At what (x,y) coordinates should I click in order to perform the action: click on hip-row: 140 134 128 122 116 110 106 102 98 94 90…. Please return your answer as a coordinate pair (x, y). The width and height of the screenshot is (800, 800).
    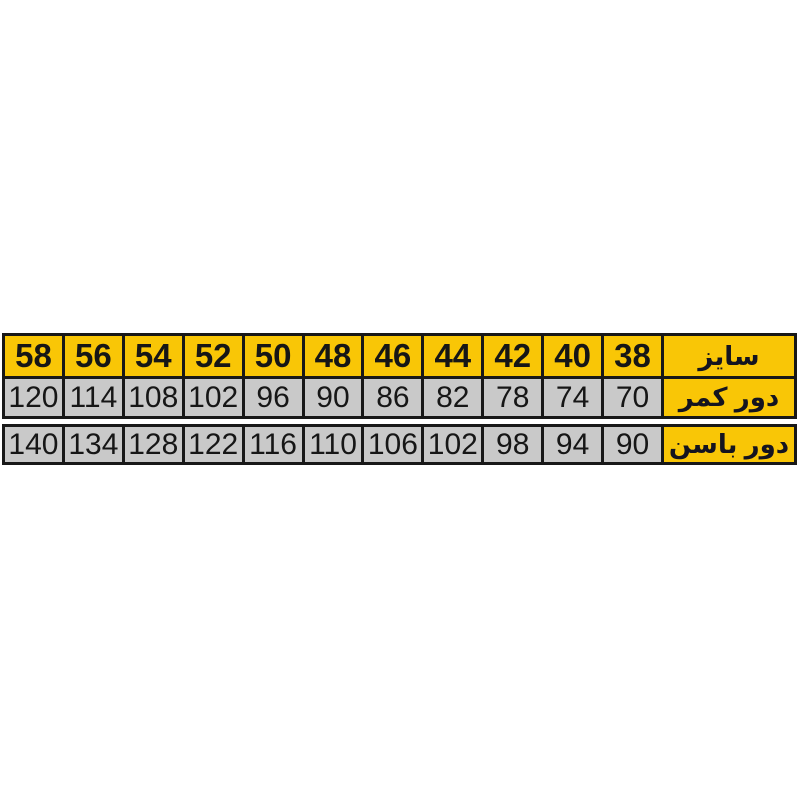
    Looking at the image, I should click on (399, 444).